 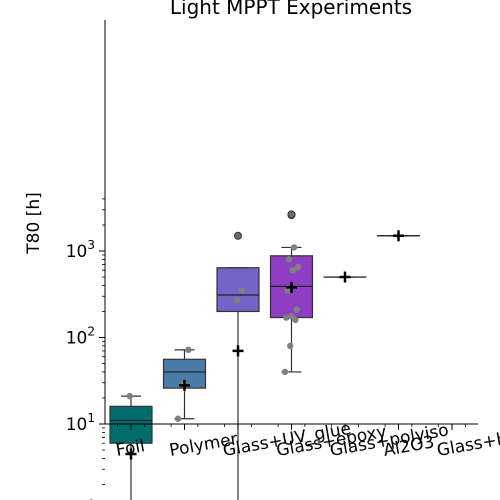 What do you see at coordinates (80, 349) in the screenshot?
I see `y-tick-group: 10−1100101102103` at bounding box center [80, 349].